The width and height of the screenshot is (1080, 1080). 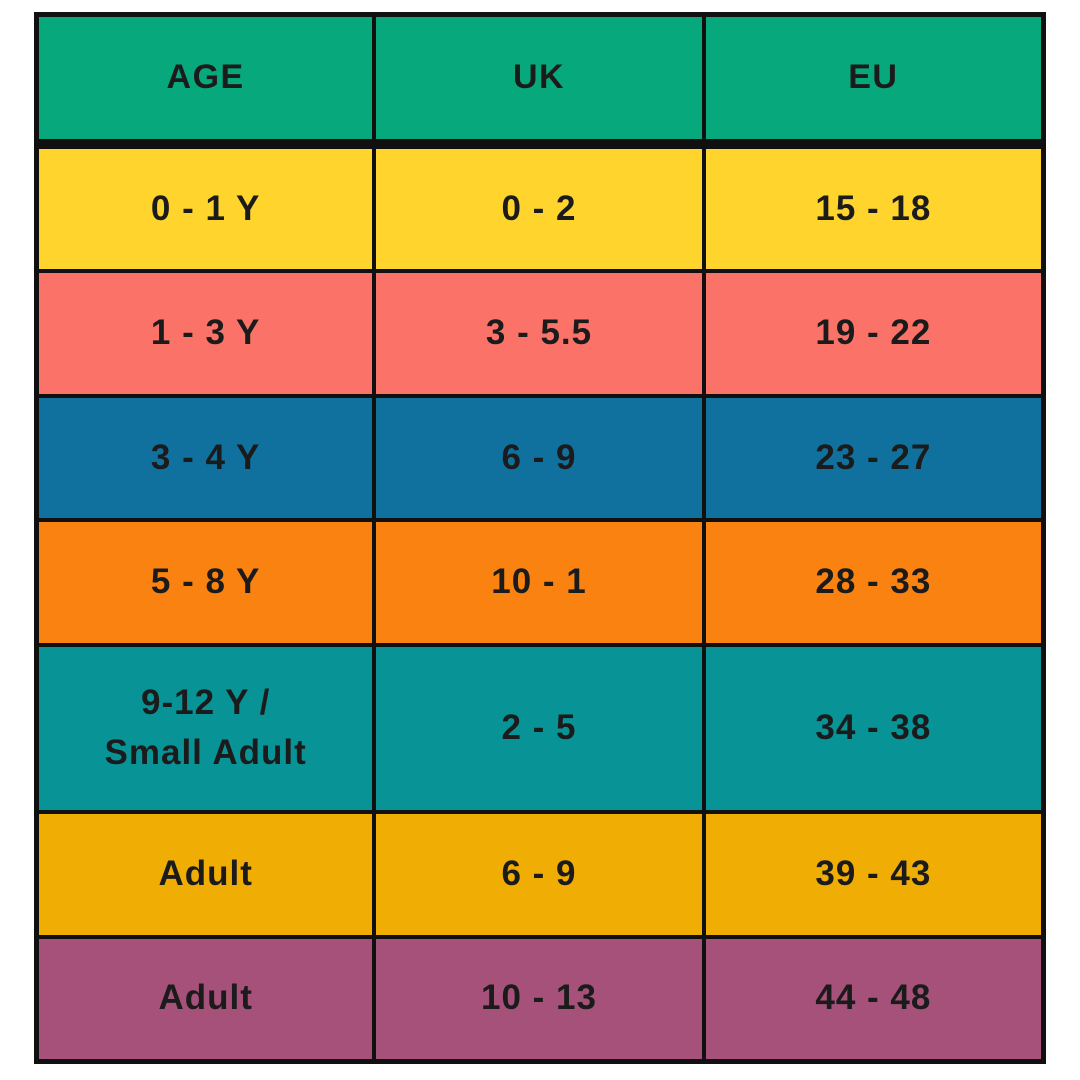 I want to click on cell-uk: 10 - 1, so click(x=539, y=582).